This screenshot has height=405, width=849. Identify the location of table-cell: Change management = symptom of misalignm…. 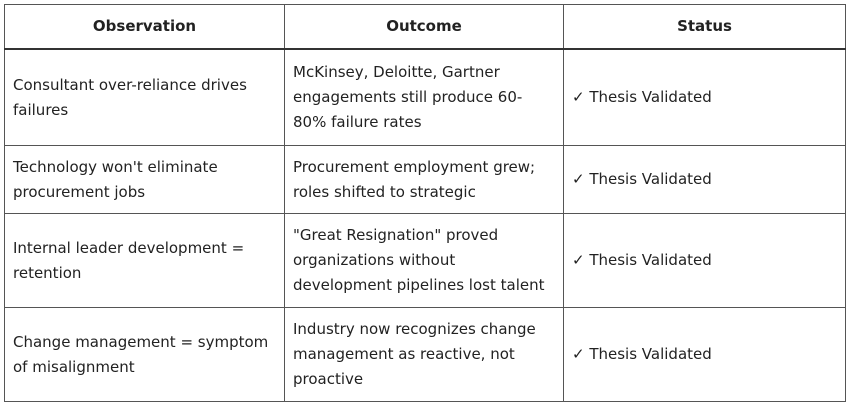
(144, 354).